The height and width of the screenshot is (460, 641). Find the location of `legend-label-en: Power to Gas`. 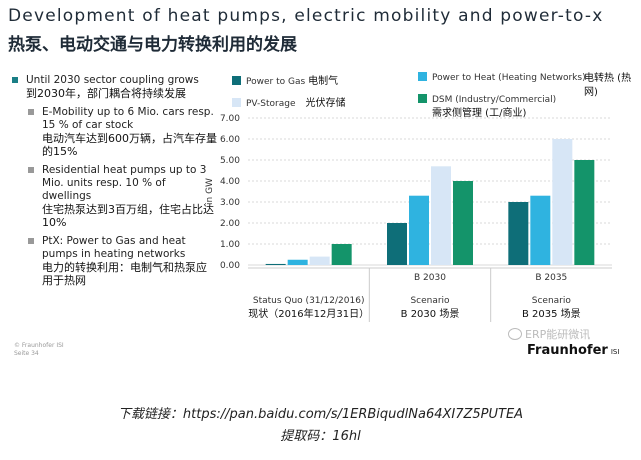

legend-label-en: Power to Gas is located at coordinates (276, 82).